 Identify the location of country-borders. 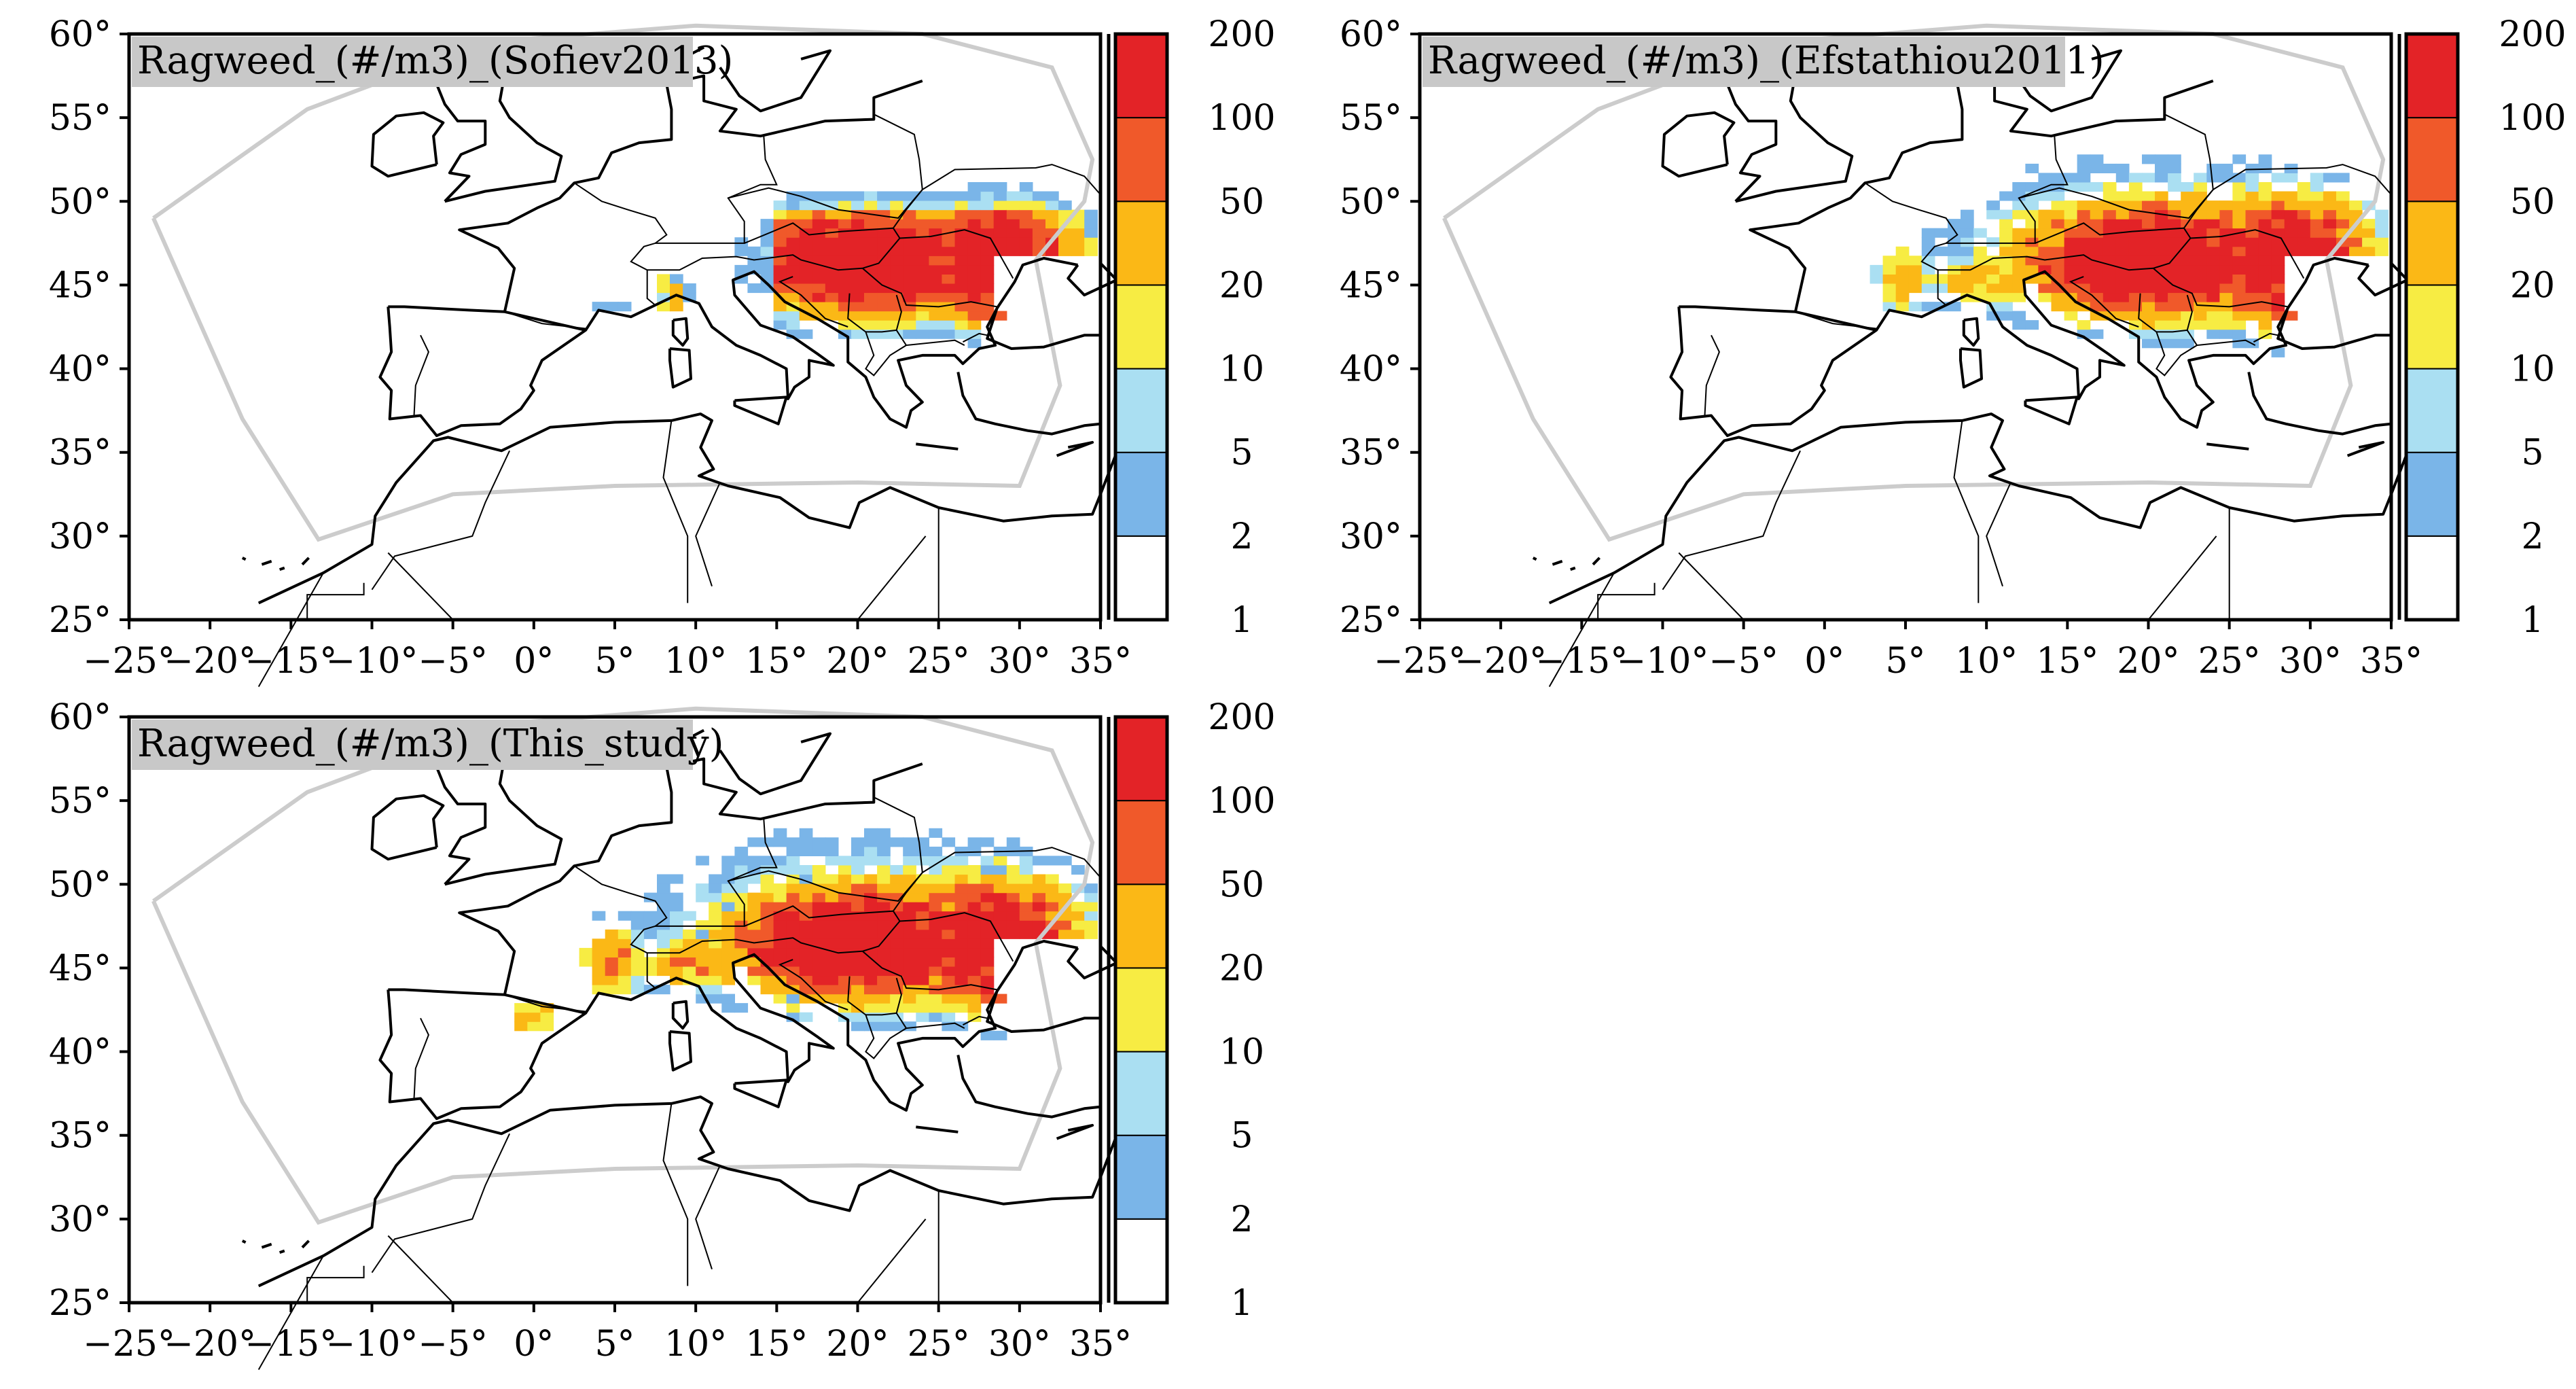
(1970, 400).